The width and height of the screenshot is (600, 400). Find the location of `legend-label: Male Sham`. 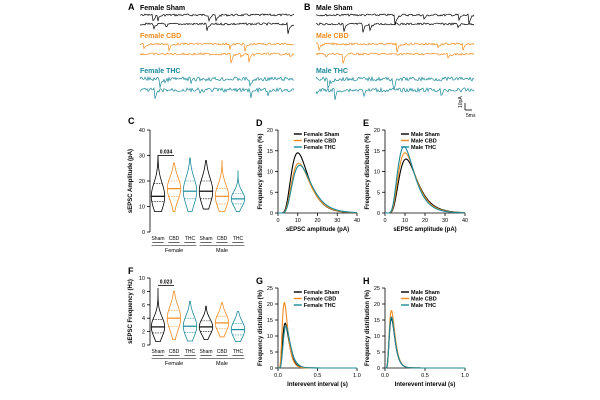

legend-label: Male Sham is located at coordinates (425, 135).